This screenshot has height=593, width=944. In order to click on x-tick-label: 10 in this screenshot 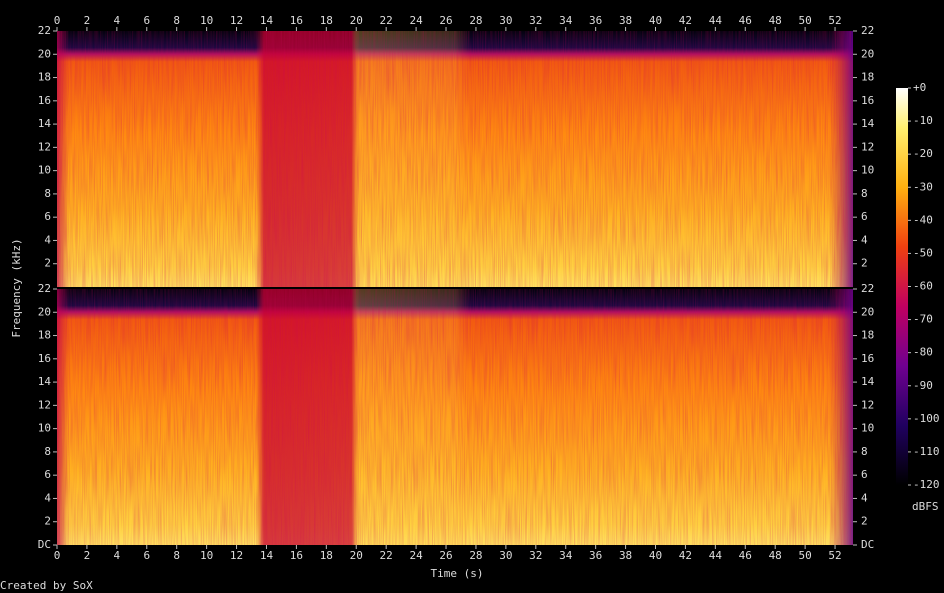, I will do `click(206, 20)`.